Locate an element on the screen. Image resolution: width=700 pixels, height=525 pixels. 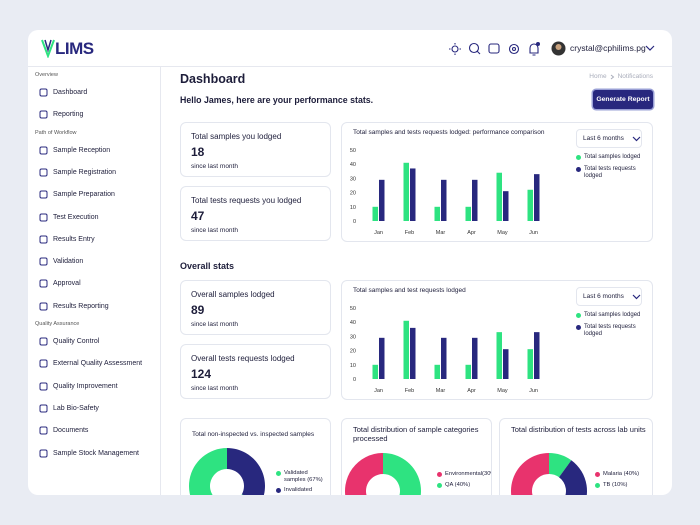
legend-item: Total tests requests lodged is located at coordinates (611, 331).